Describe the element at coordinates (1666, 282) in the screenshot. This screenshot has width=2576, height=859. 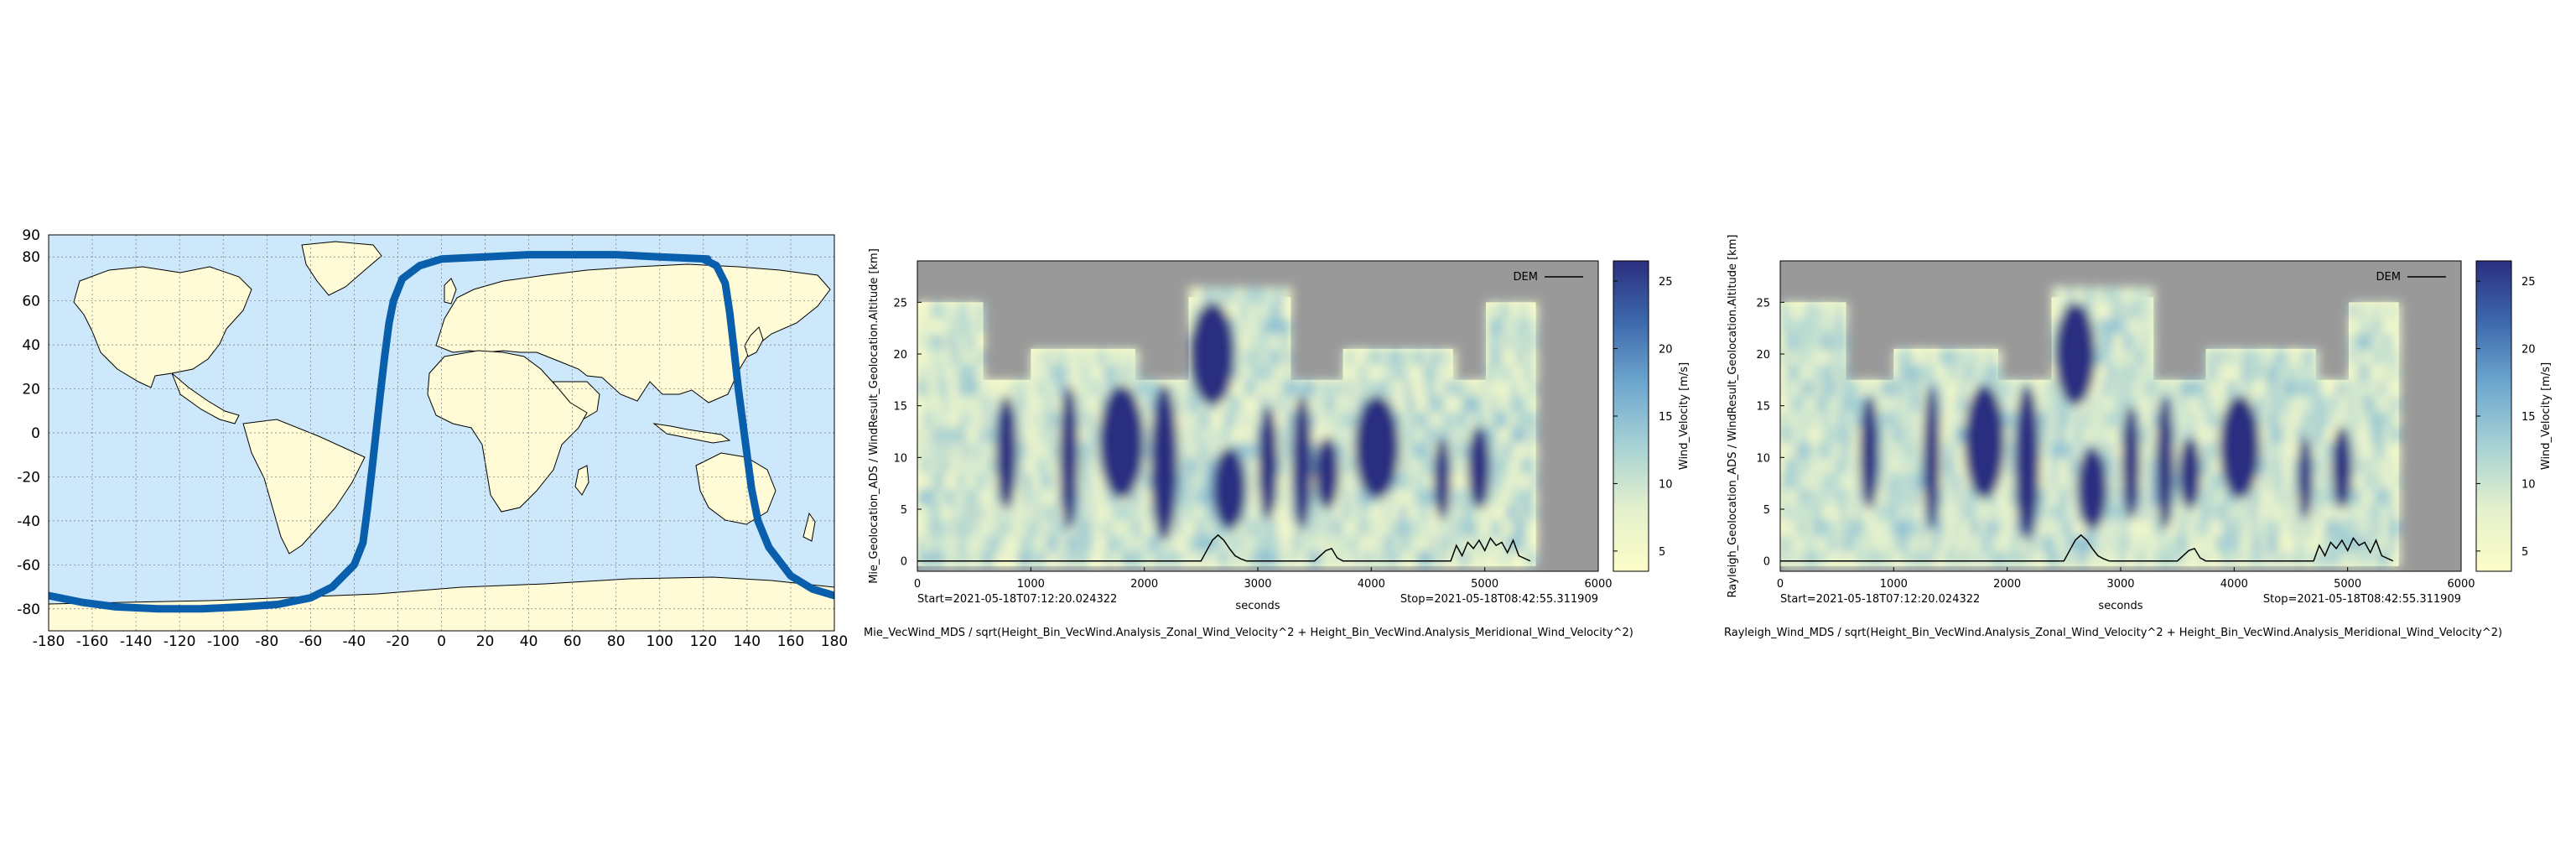
I see `mie-colorbar-tick-label: 25` at that location.